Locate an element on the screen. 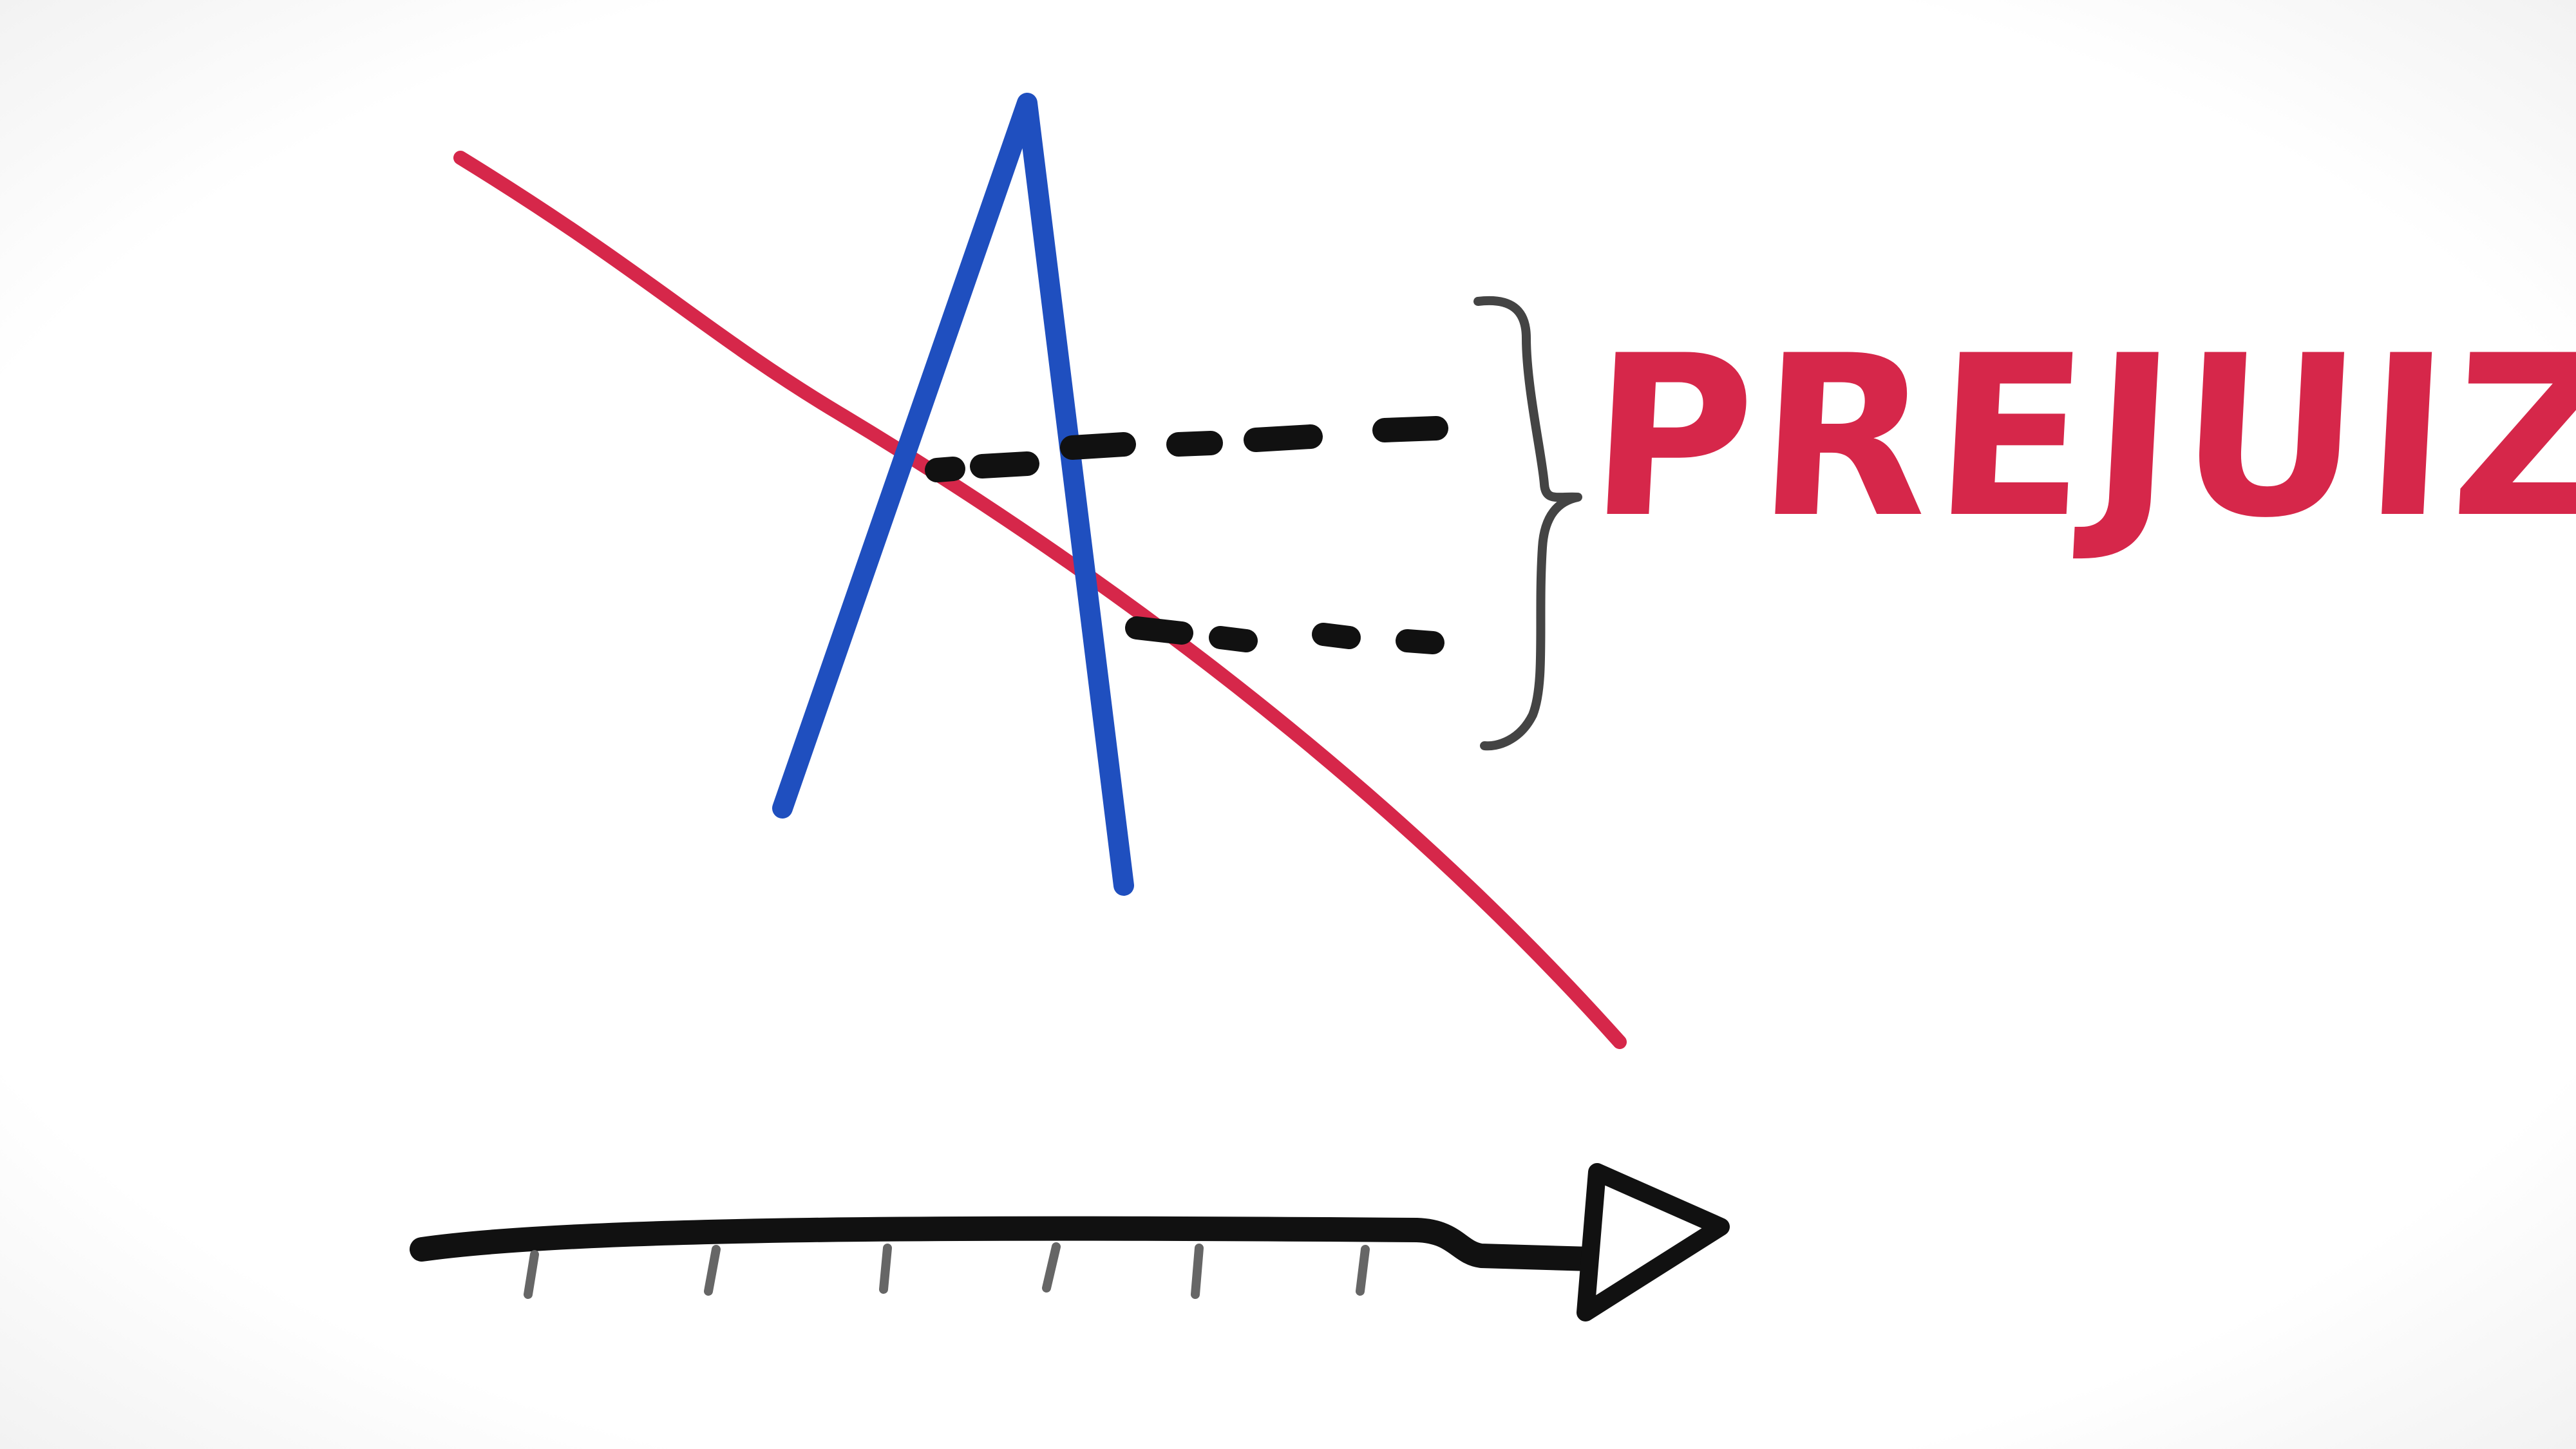 The width and height of the screenshot is (2576, 1449). brace-icon is located at coordinates (1527, 523).